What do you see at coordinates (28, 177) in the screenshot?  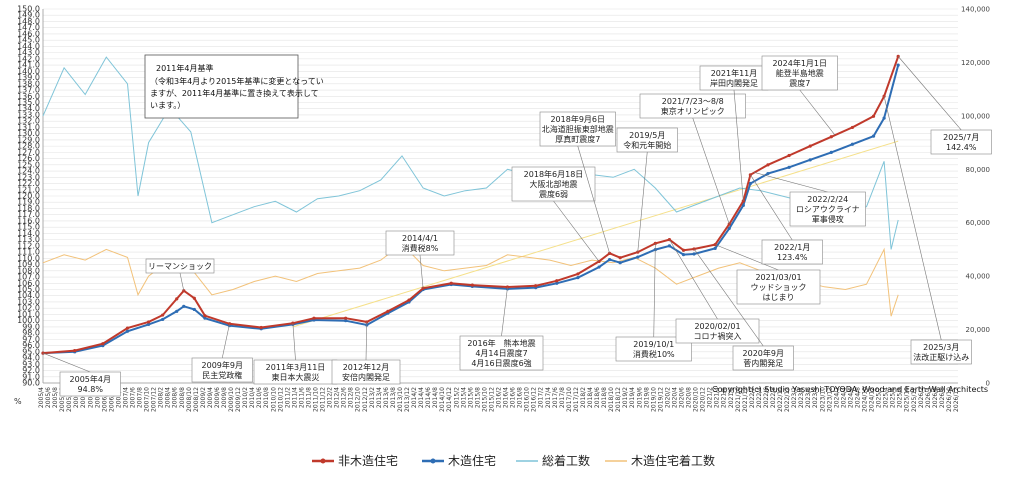 I see `left-tick-label: 123.0` at bounding box center [28, 177].